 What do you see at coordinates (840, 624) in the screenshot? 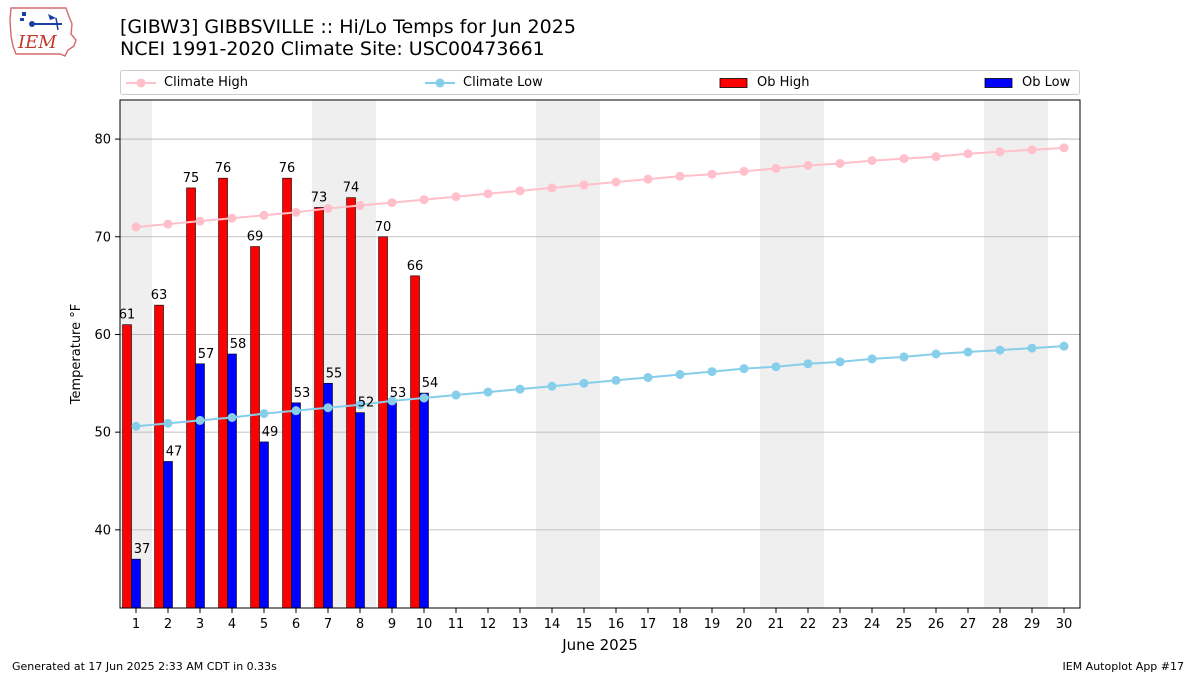
I see `x-tick-label: 23` at bounding box center [840, 624].